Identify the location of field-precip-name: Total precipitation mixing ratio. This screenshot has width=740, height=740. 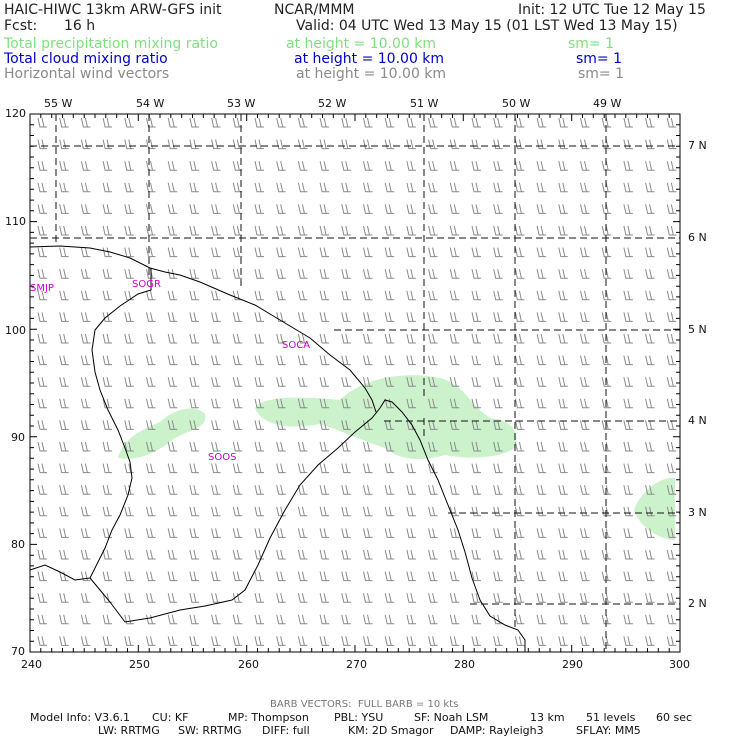
(111, 44).